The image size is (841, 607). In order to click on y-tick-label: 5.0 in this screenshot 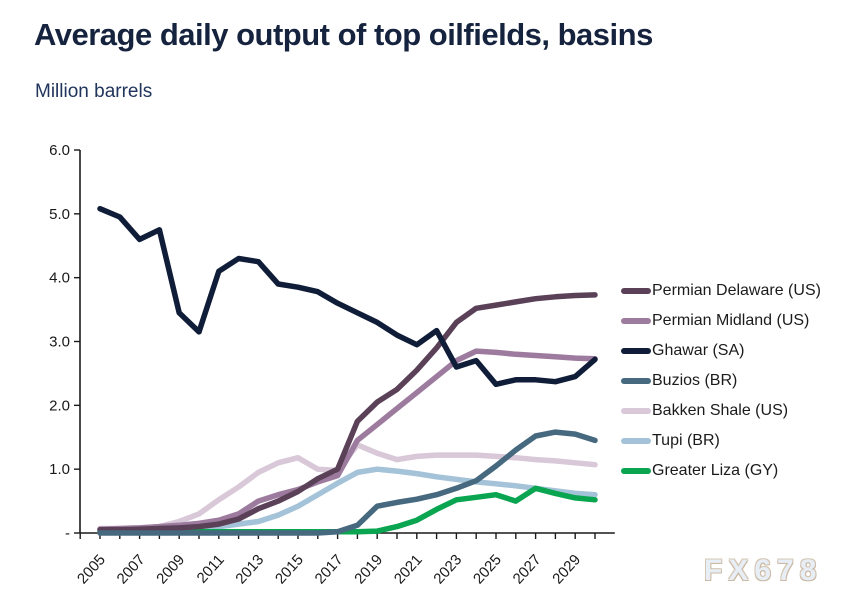, I will do `click(59, 214)`.